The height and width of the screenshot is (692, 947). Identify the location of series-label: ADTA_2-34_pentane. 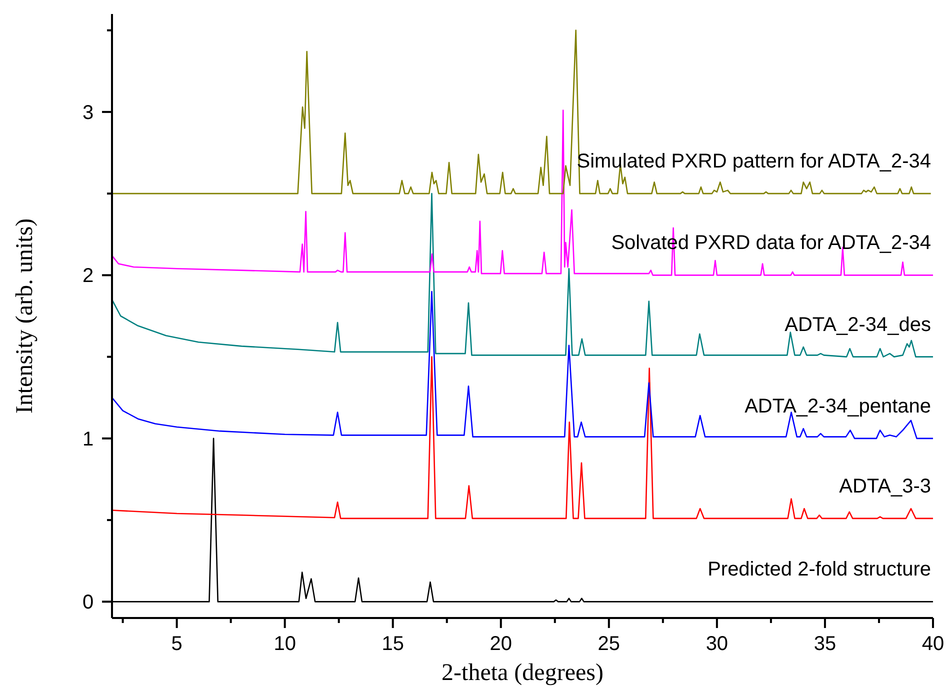
(837, 406).